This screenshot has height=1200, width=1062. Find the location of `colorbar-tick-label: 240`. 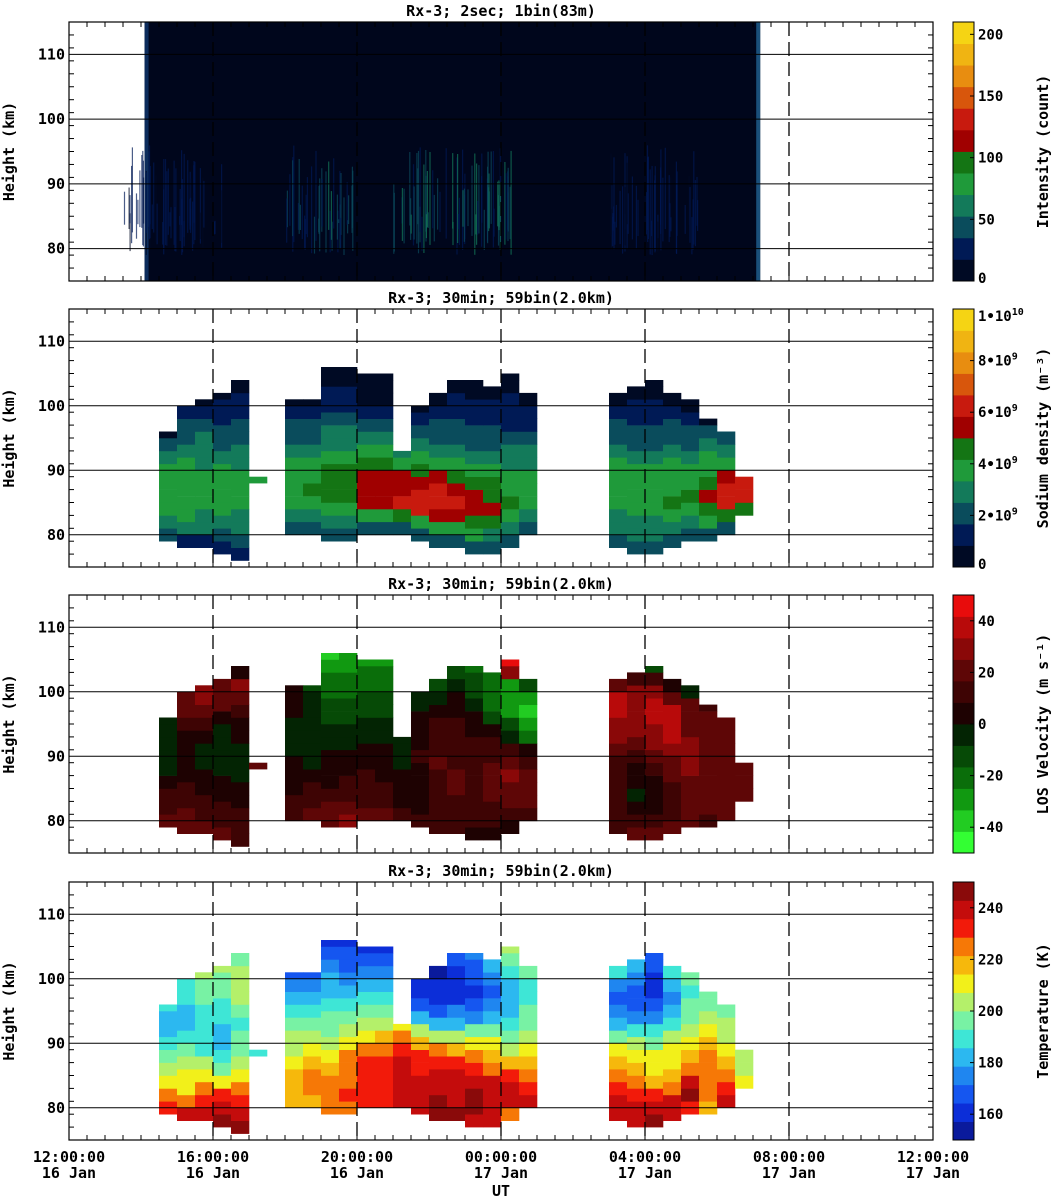

colorbar-tick-label: 240 is located at coordinates (990, 909).